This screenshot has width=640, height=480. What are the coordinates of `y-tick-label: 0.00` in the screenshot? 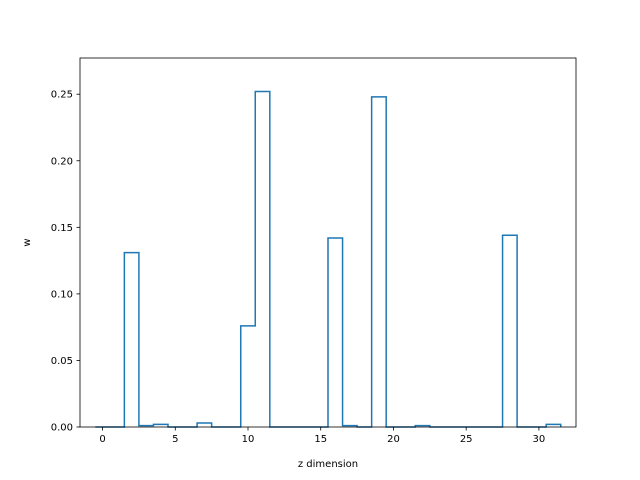 It's located at (62, 428).